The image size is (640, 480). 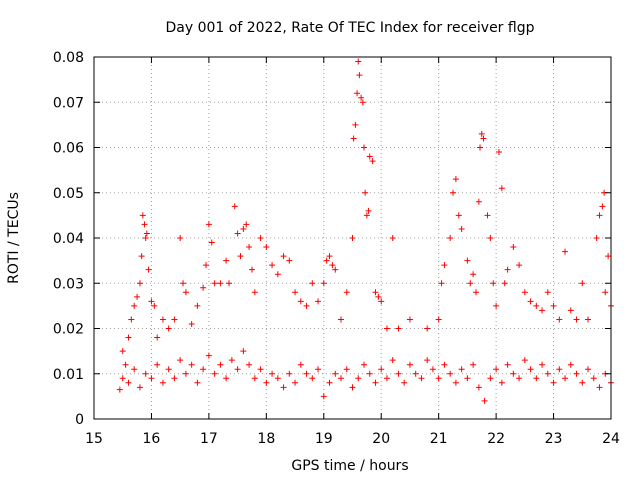 What do you see at coordinates (68, 375) in the screenshot?
I see `y-tick-label: 0.01` at bounding box center [68, 375].